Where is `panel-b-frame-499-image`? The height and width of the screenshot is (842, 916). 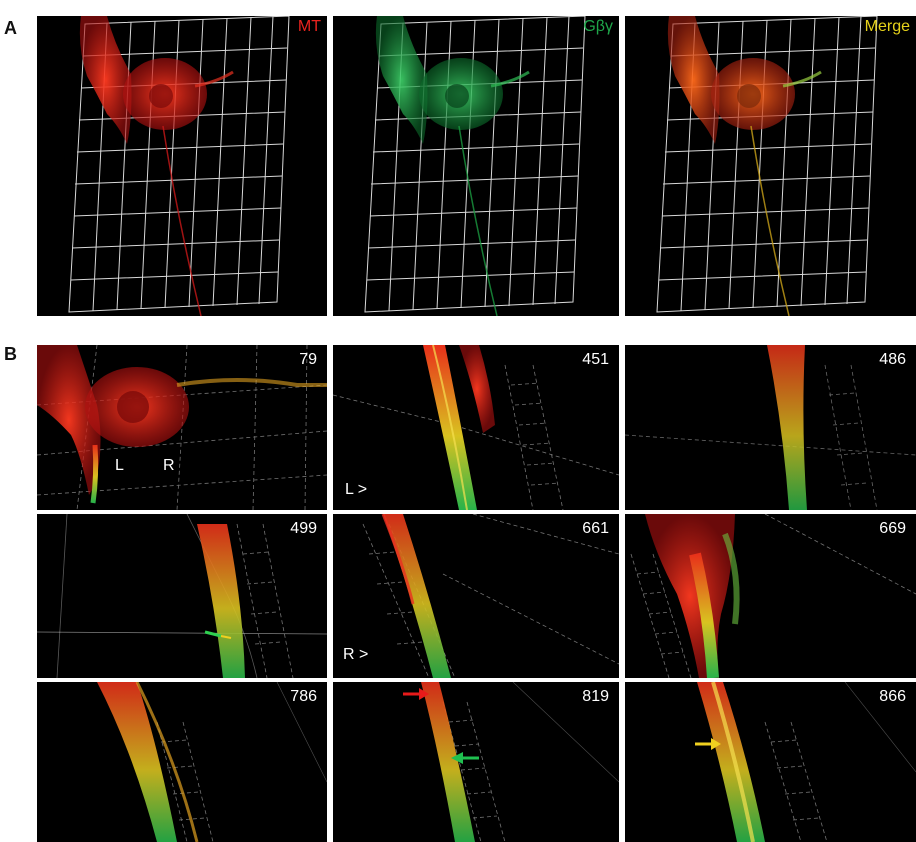
panel-b-frame-499-image is located at coordinates (182, 596).